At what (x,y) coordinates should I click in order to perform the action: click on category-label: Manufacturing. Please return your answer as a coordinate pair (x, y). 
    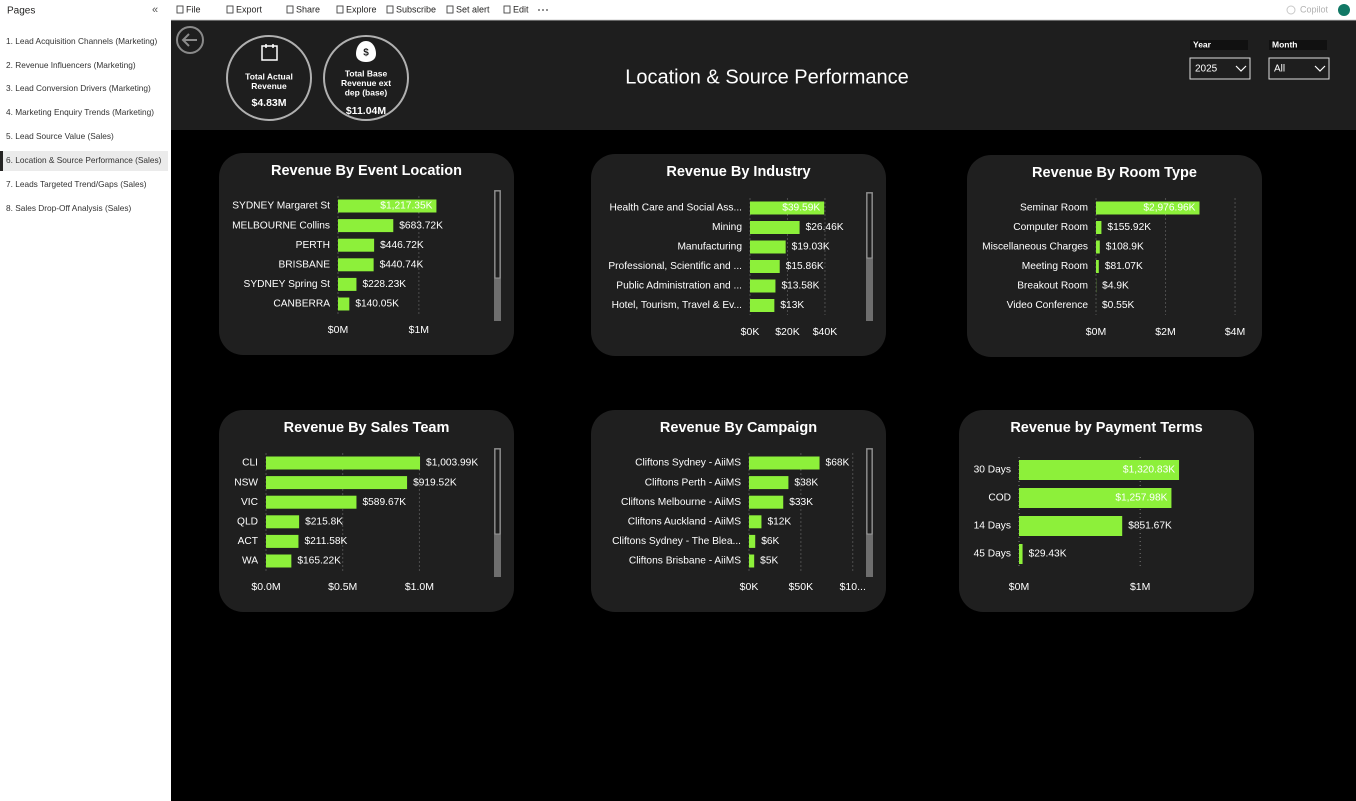
    Looking at the image, I should click on (709, 247).